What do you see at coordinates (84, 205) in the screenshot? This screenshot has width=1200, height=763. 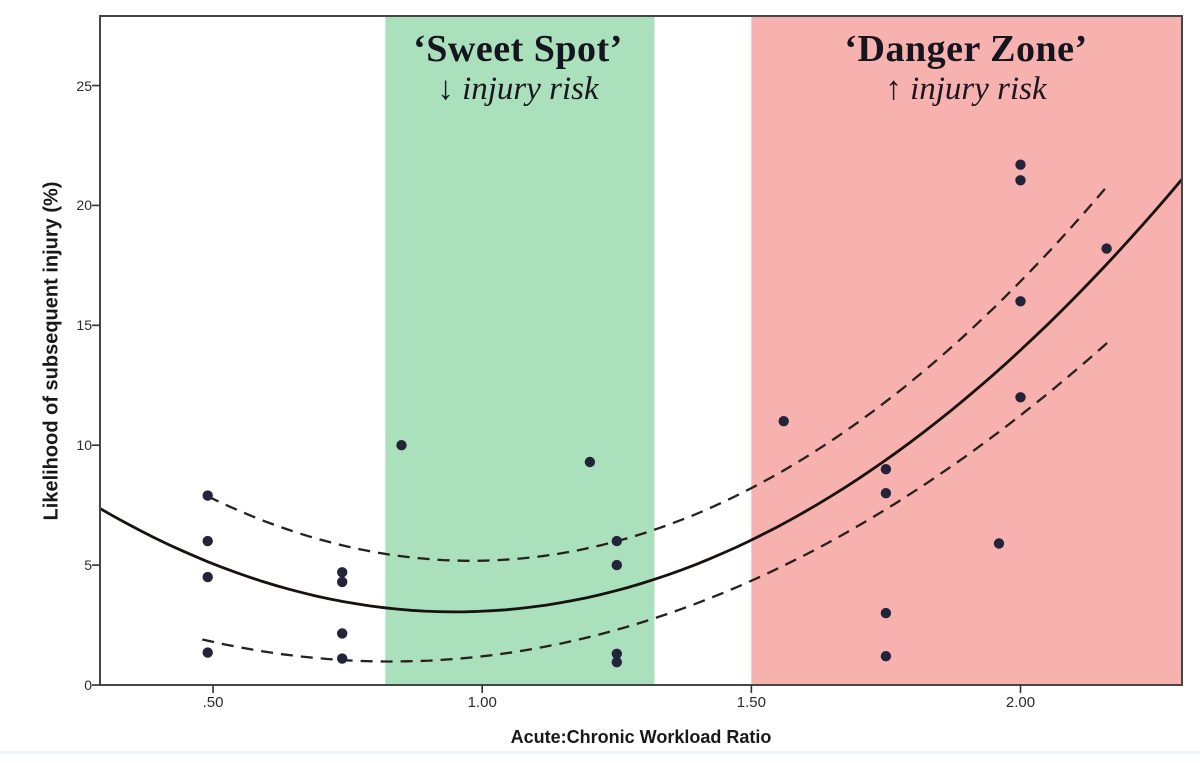 I see `y-tick-label-20: 20` at bounding box center [84, 205].